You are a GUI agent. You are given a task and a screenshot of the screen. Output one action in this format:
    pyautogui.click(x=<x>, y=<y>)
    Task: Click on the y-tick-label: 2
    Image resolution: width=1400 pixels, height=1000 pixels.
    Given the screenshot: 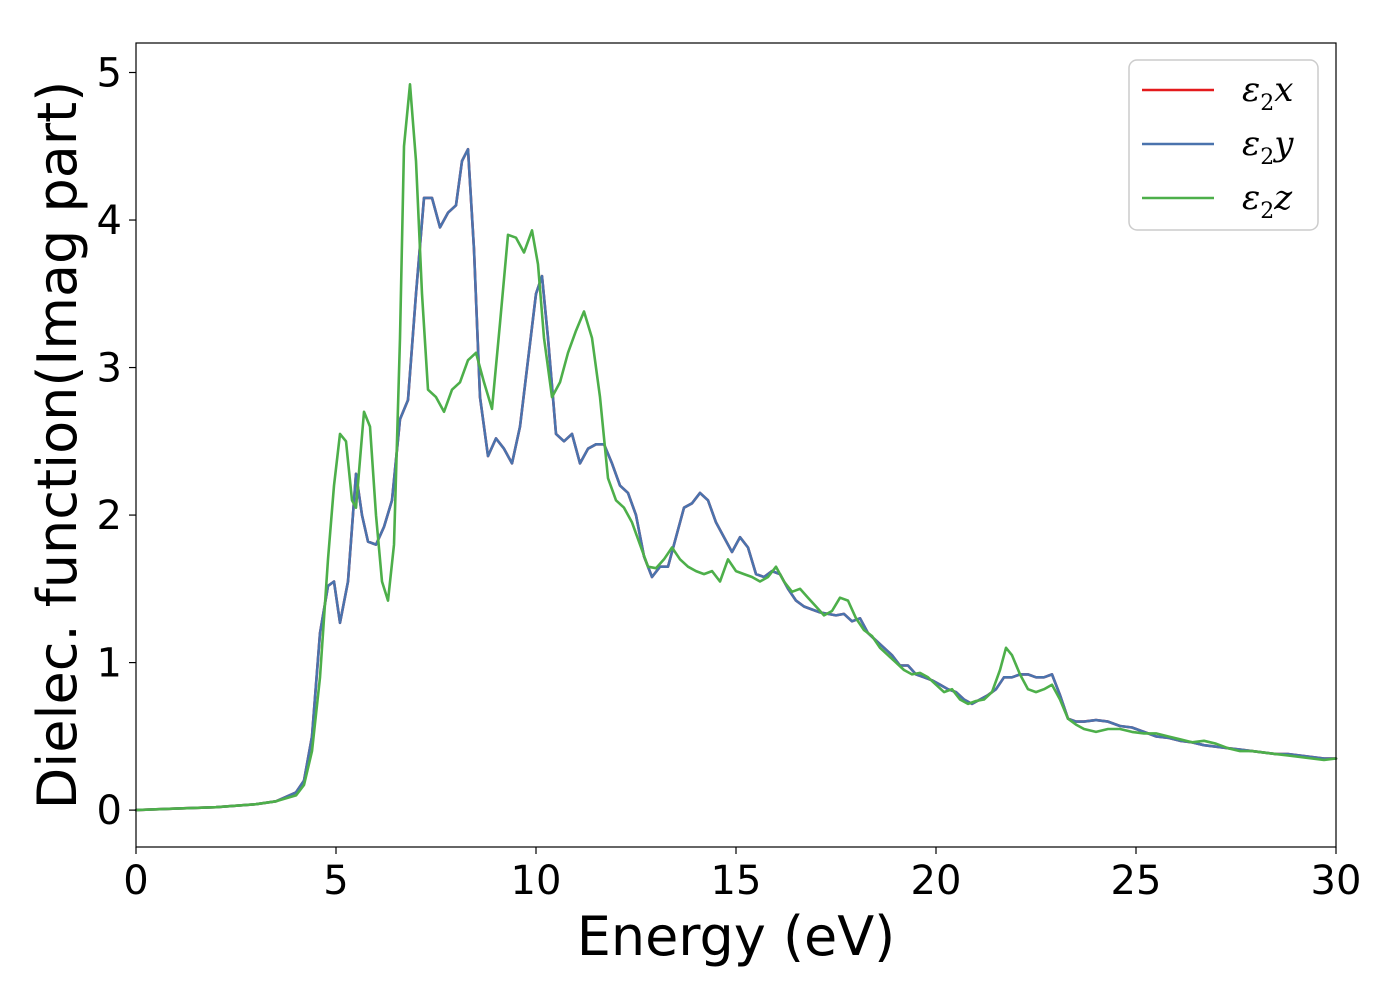 What is the action you would take?
    pyautogui.click(x=109, y=516)
    